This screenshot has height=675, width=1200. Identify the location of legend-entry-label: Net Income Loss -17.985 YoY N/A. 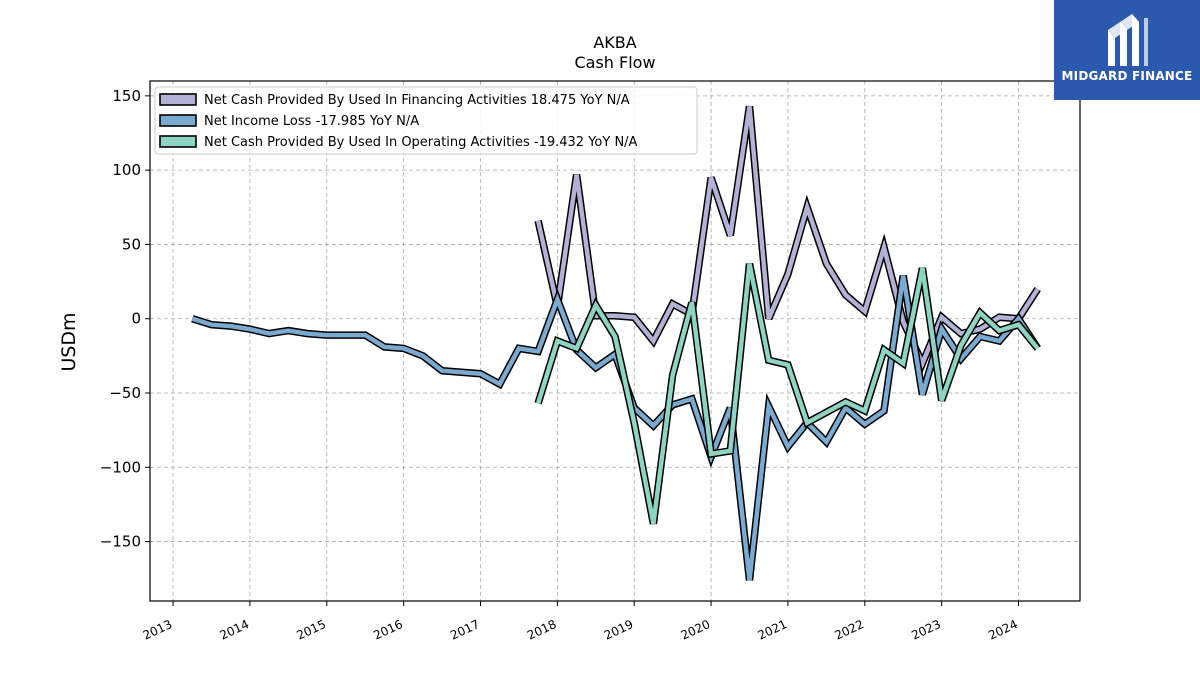
(311, 121).